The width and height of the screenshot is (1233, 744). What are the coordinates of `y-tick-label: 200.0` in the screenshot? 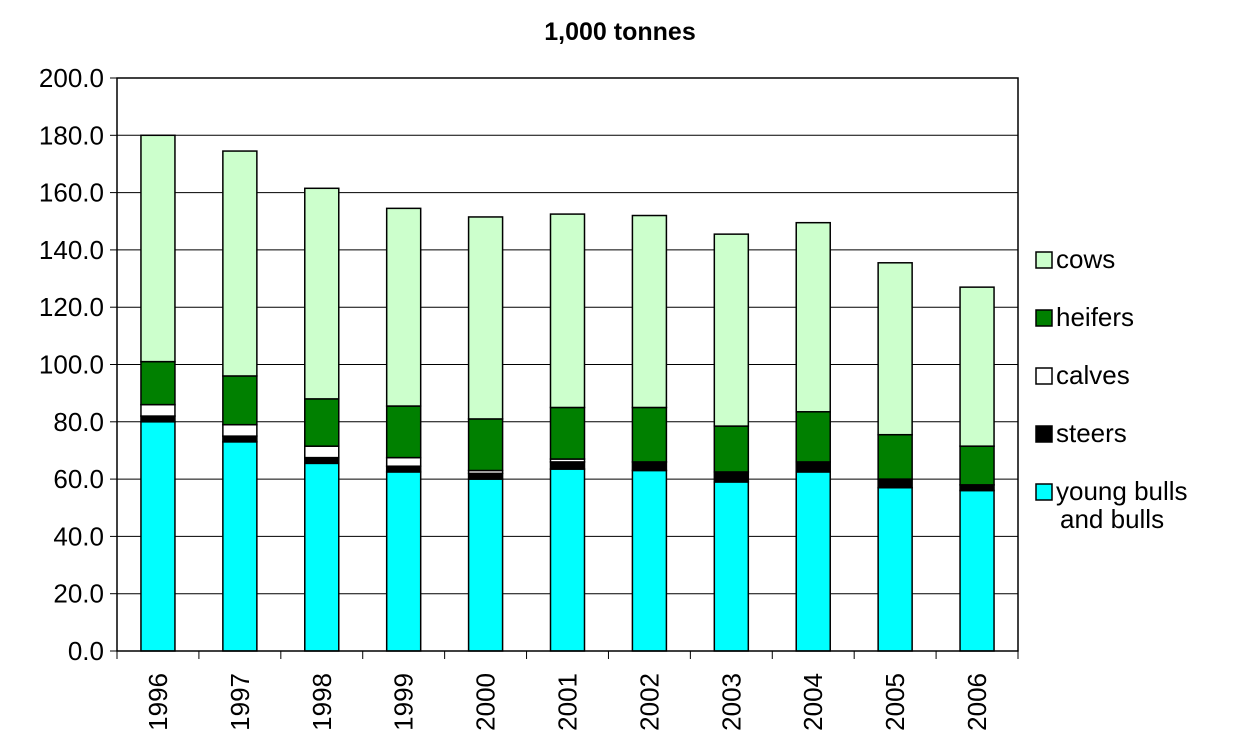 It's located at (71, 78).